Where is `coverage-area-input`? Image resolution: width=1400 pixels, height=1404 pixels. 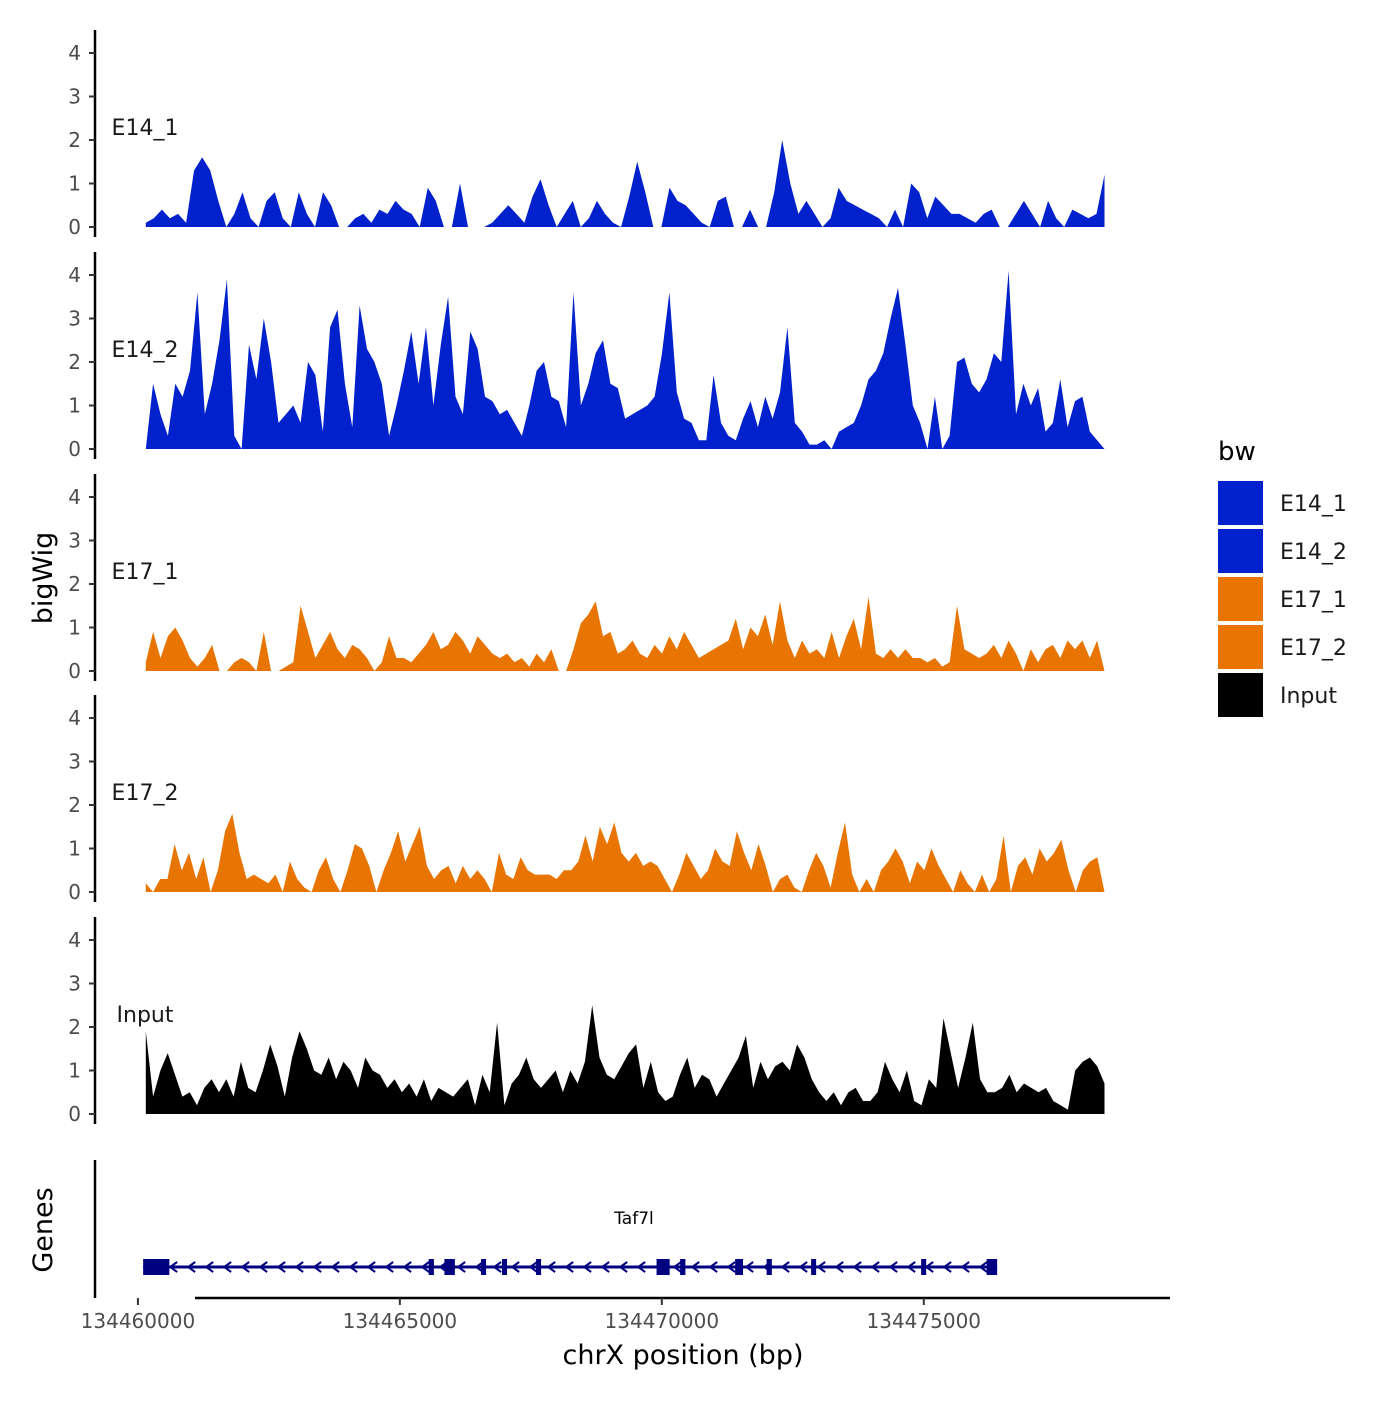 coverage-area-input is located at coordinates (625, 1059).